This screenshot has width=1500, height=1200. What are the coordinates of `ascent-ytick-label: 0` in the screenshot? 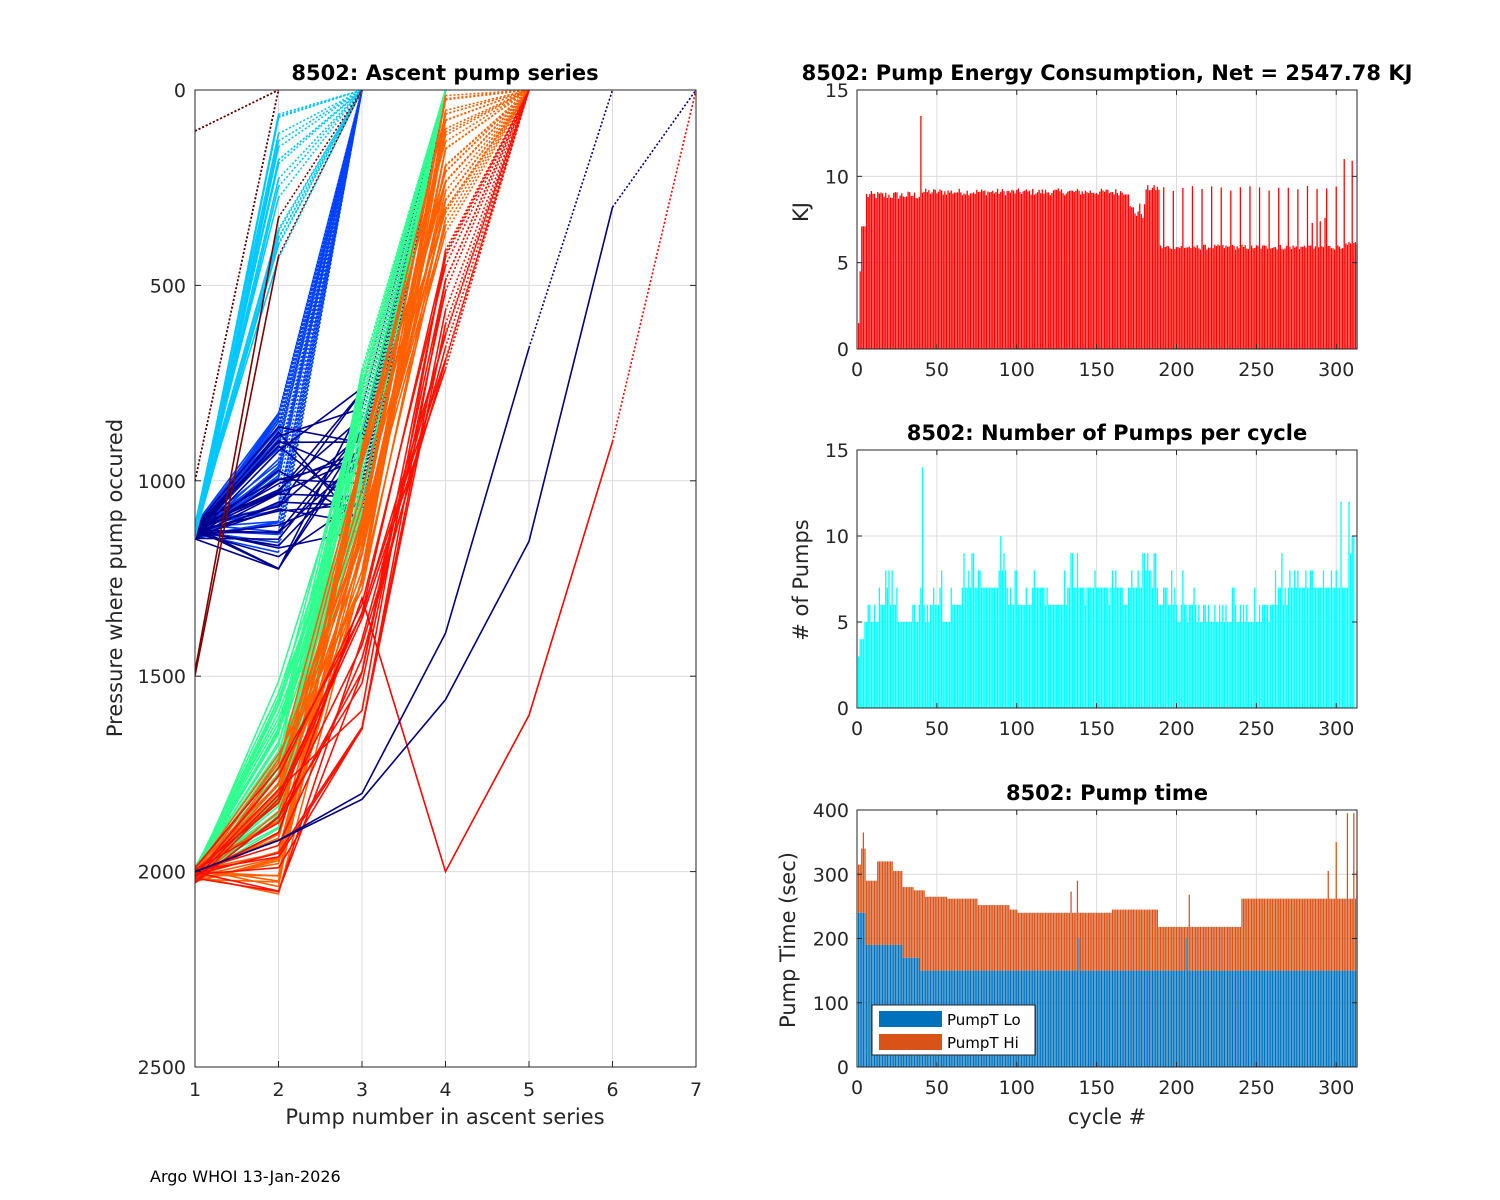 It's located at (180, 91).